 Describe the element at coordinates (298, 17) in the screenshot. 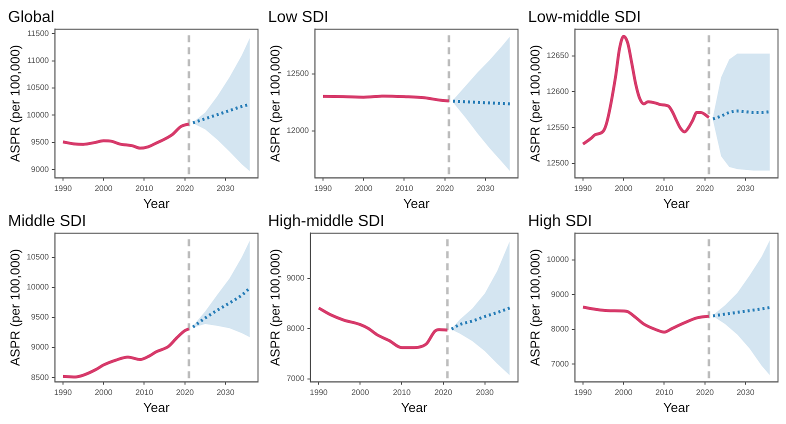

I see `chart-title: Low SDI` at that location.